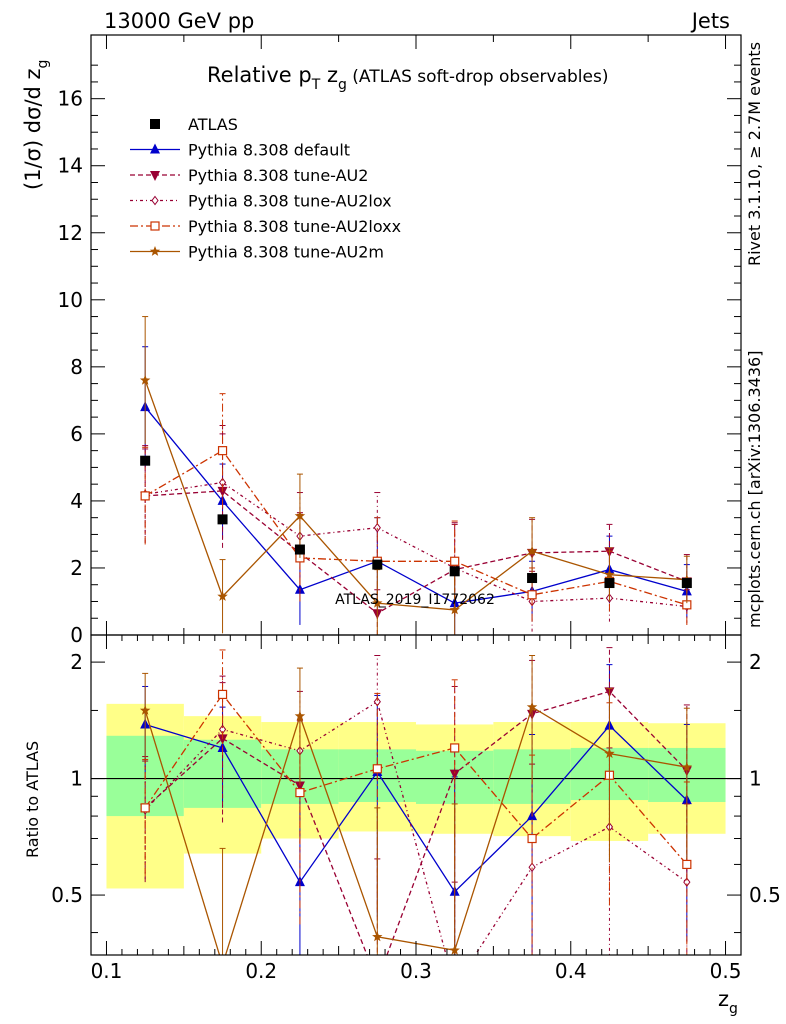 The image size is (786, 1024). Describe the element at coordinates (32, 799) in the screenshot. I see `ratio-y-label: Ratio to ATLAS` at that location.